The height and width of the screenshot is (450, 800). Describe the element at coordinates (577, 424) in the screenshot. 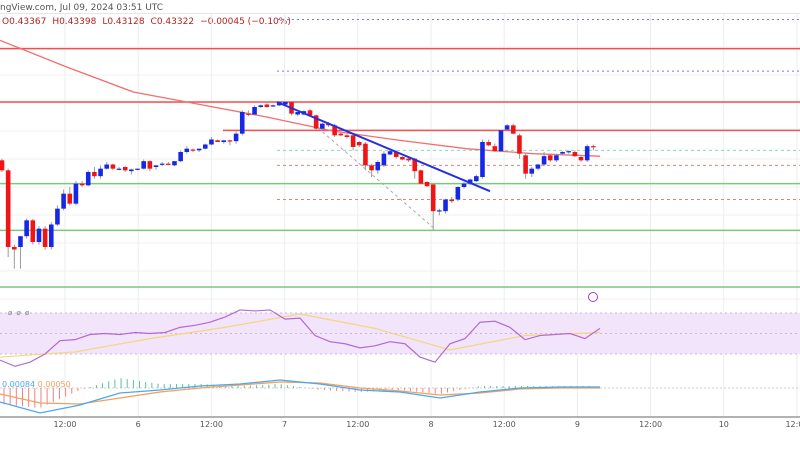

I see `time-axis-label: 9` at that location.